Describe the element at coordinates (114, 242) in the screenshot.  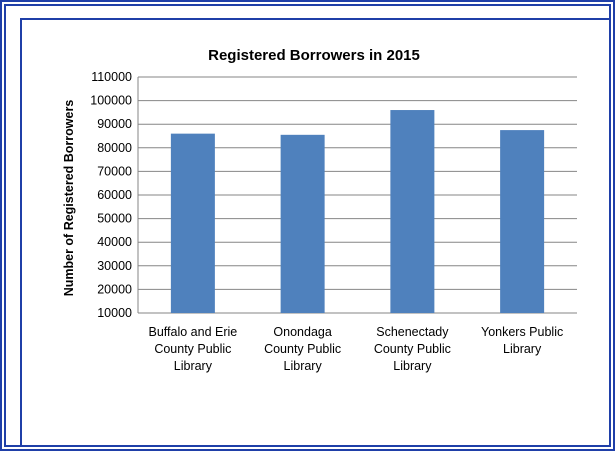
I see `y-tick-label: 40000` at that location.